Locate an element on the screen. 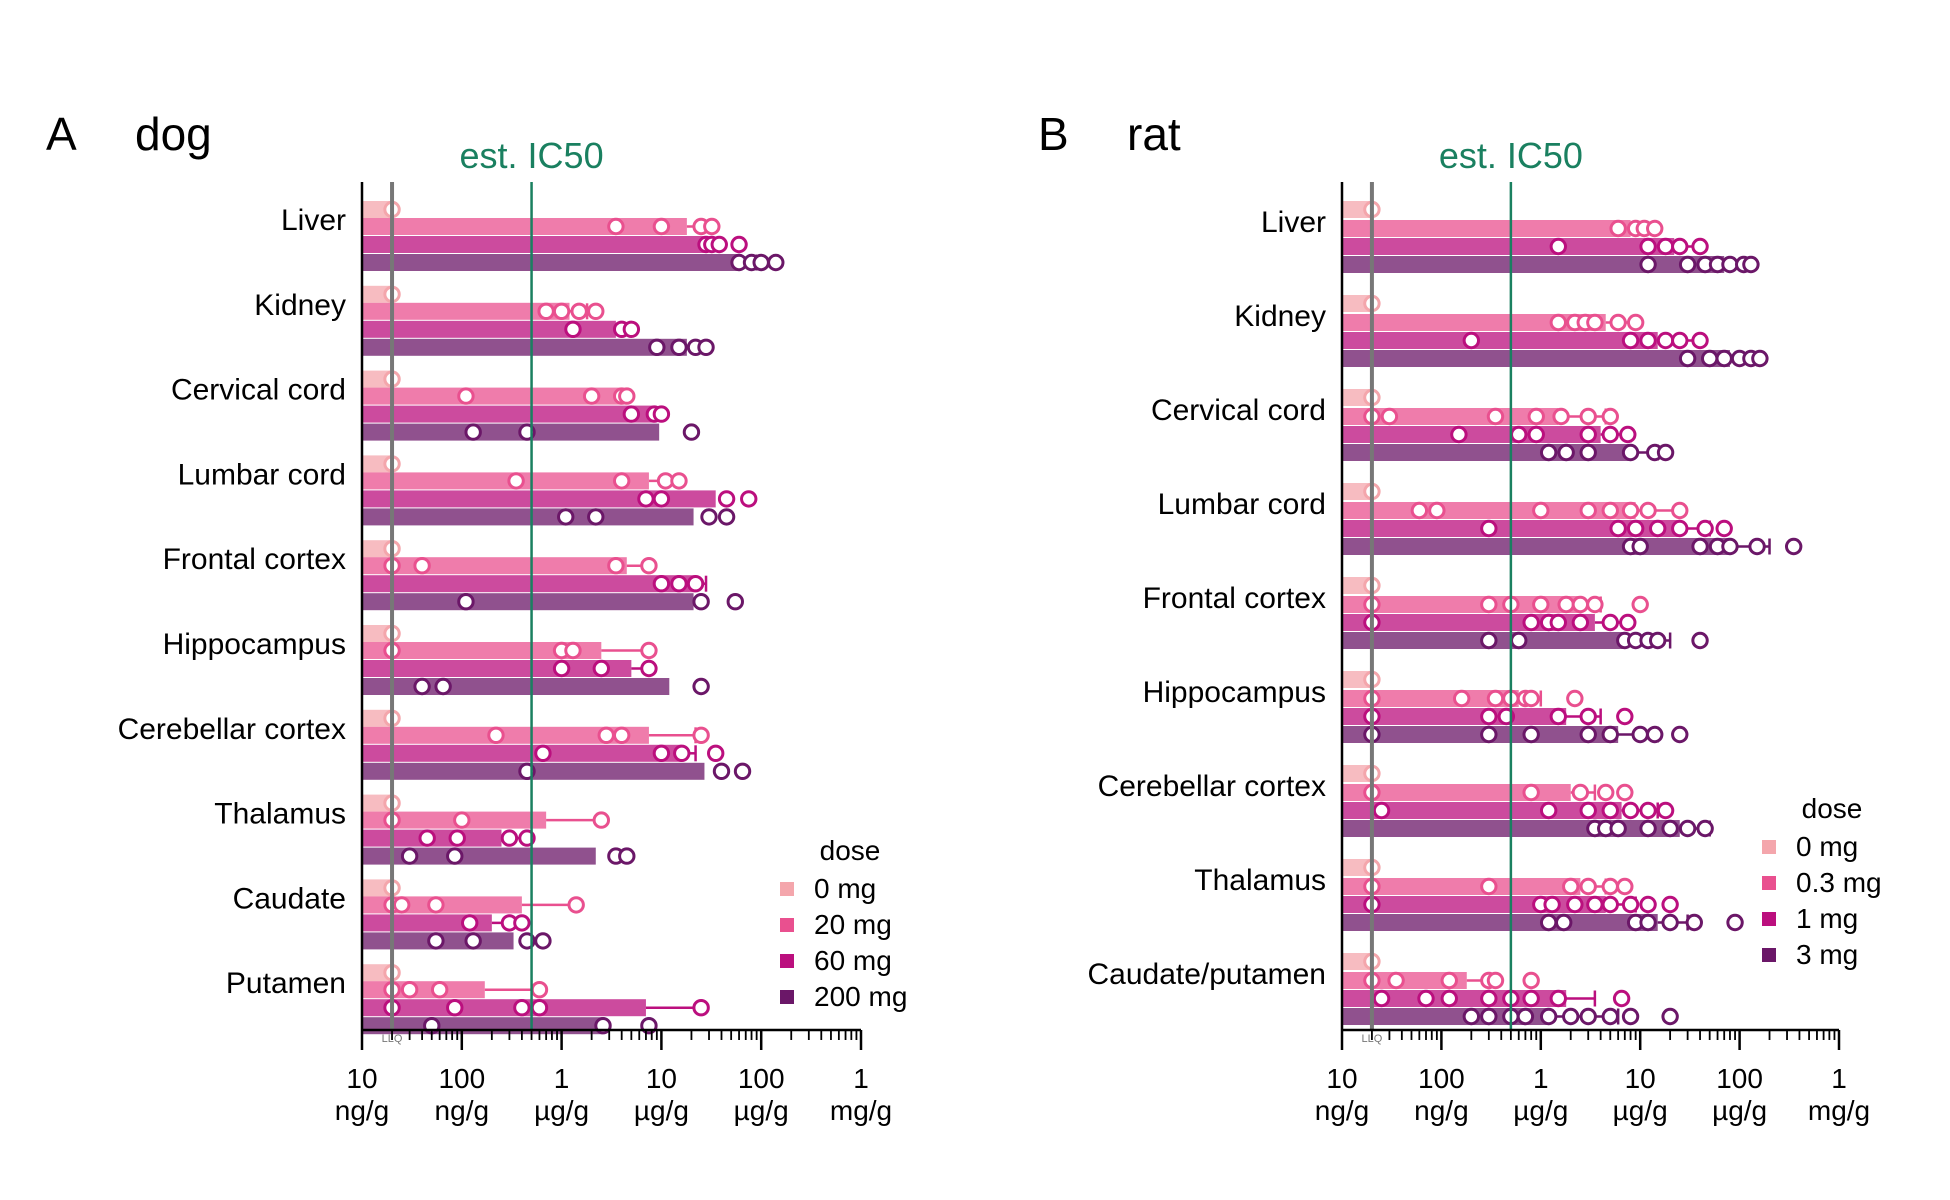  category-label: Hippocampus is located at coordinates (254, 644).